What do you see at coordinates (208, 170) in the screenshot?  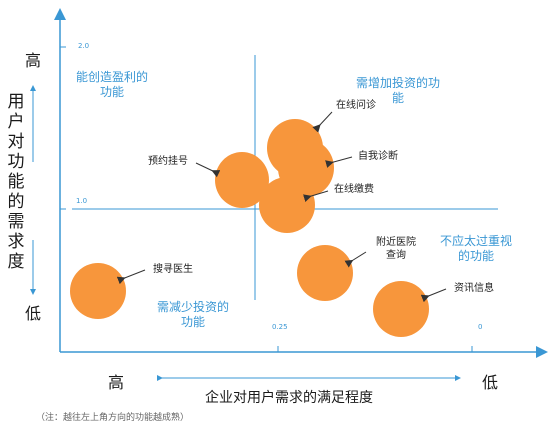 I see `bubble-appointment-leader` at bounding box center [208, 170].